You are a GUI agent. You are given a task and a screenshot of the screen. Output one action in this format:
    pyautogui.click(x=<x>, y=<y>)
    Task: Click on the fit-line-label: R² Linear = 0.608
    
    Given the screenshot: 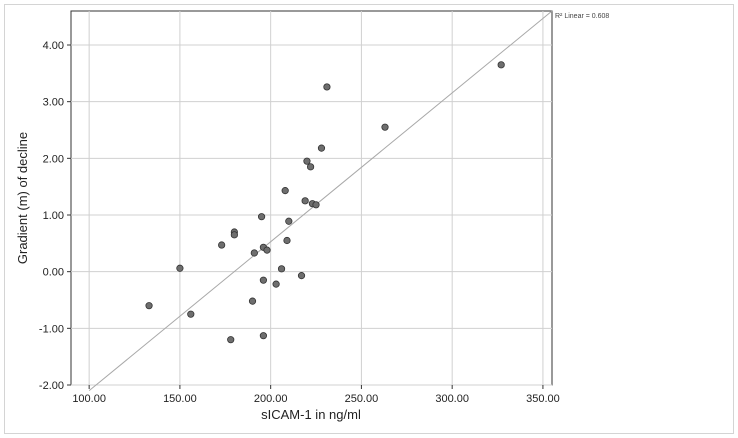 What is the action you would take?
    pyautogui.click(x=582, y=16)
    